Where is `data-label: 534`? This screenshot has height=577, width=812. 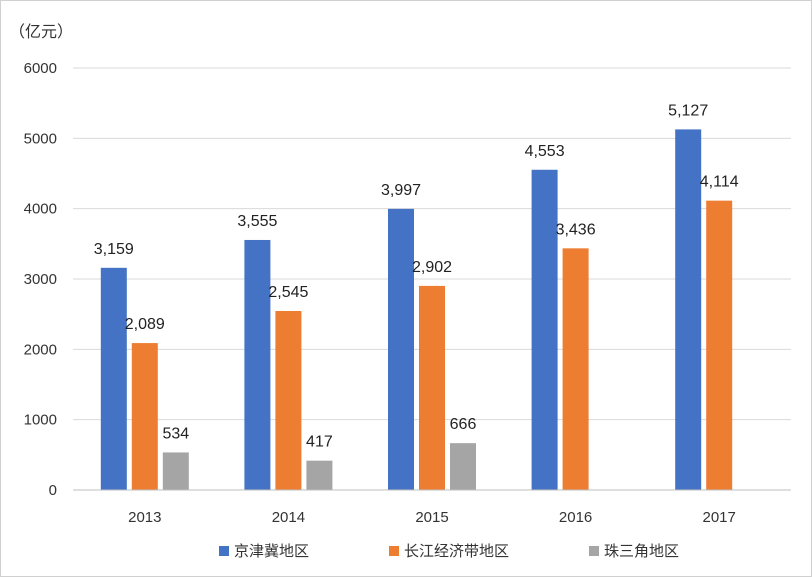
data-label: 534 is located at coordinates (175, 433).